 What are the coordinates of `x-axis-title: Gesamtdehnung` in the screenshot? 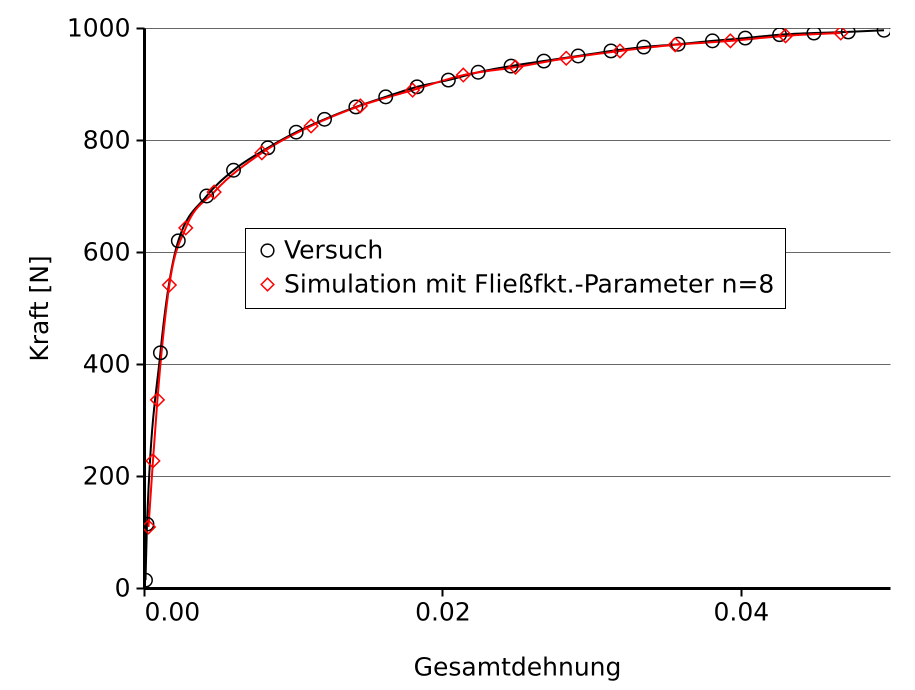 It's located at (518, 667).